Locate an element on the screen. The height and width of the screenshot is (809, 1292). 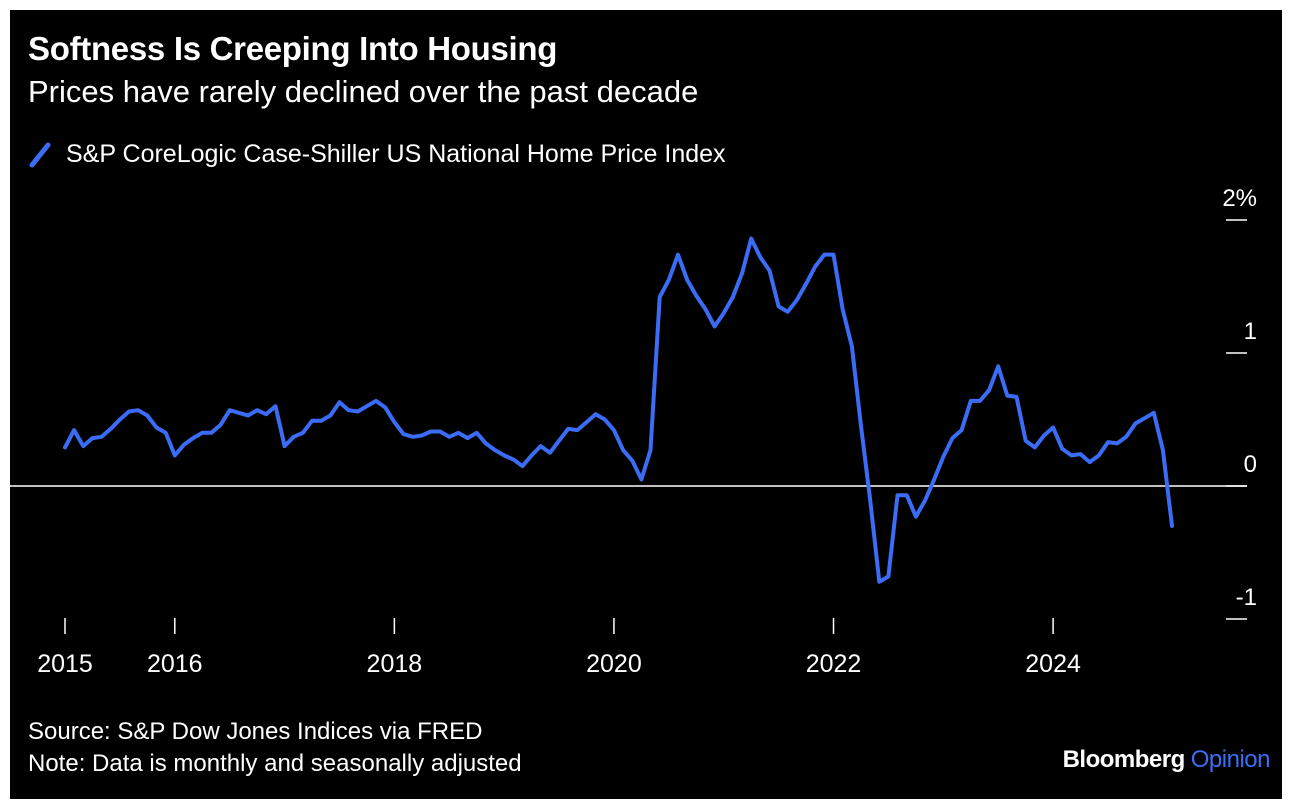
x-tick-label: 2018 is located at coordinates (395, 664).